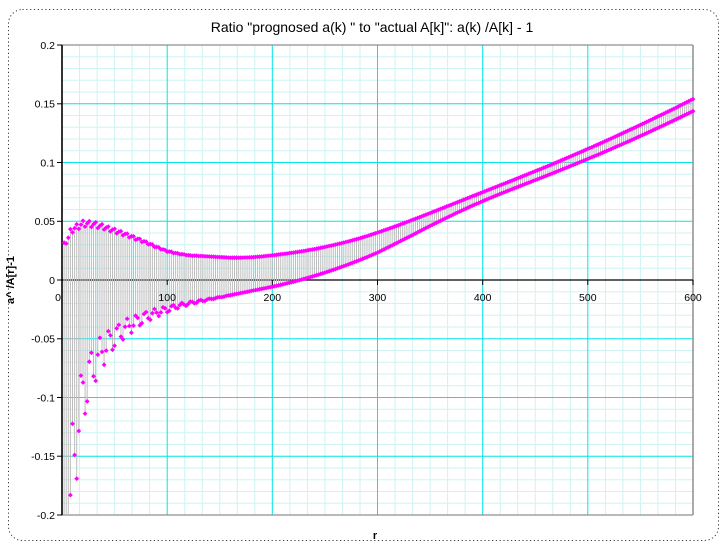  Describe the element at coordinates (47, 46) in the screenshot. I see `y-tick-label: 0.2` at that location.